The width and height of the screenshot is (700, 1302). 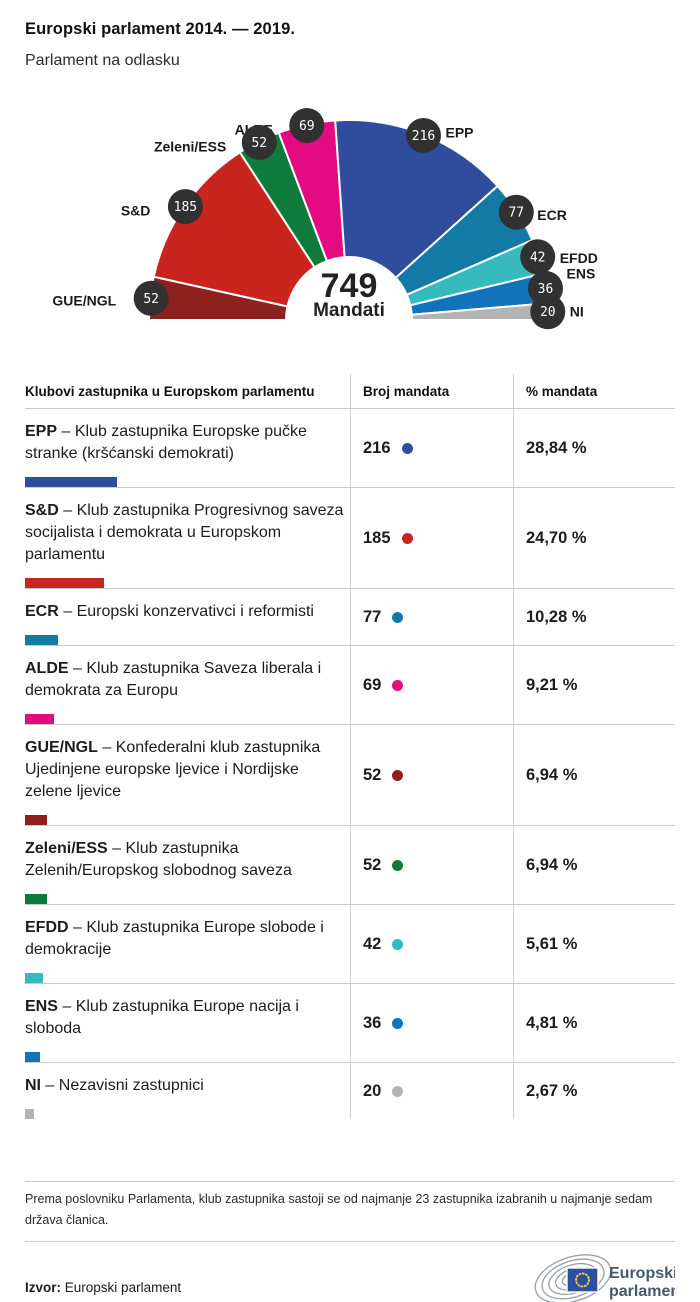 What do you see at coordinates (47, 668) in the screenshot?
I see `group-abbr: ALDE` at bounding box center [47, 668].